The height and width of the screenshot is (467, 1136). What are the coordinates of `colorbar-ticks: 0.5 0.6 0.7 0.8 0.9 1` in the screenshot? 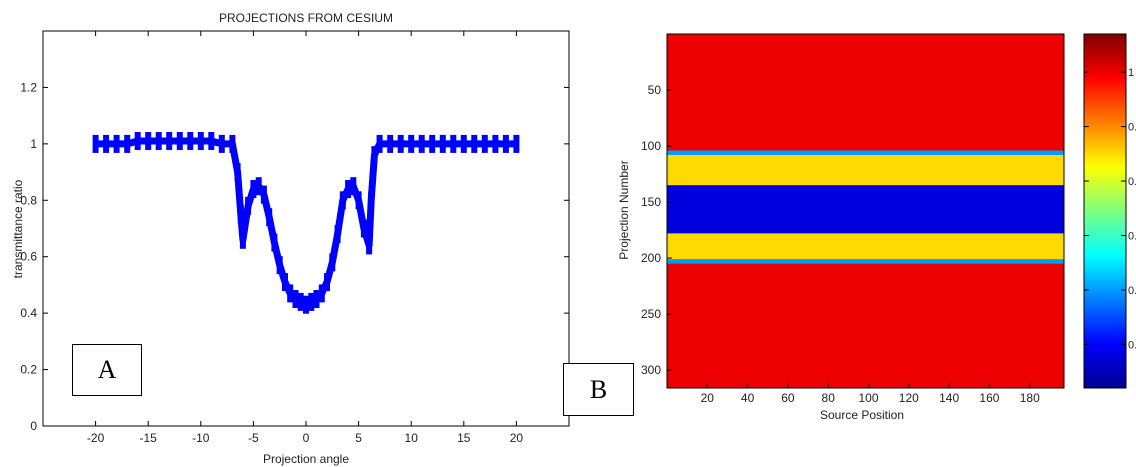 It's located at (1110, 209).